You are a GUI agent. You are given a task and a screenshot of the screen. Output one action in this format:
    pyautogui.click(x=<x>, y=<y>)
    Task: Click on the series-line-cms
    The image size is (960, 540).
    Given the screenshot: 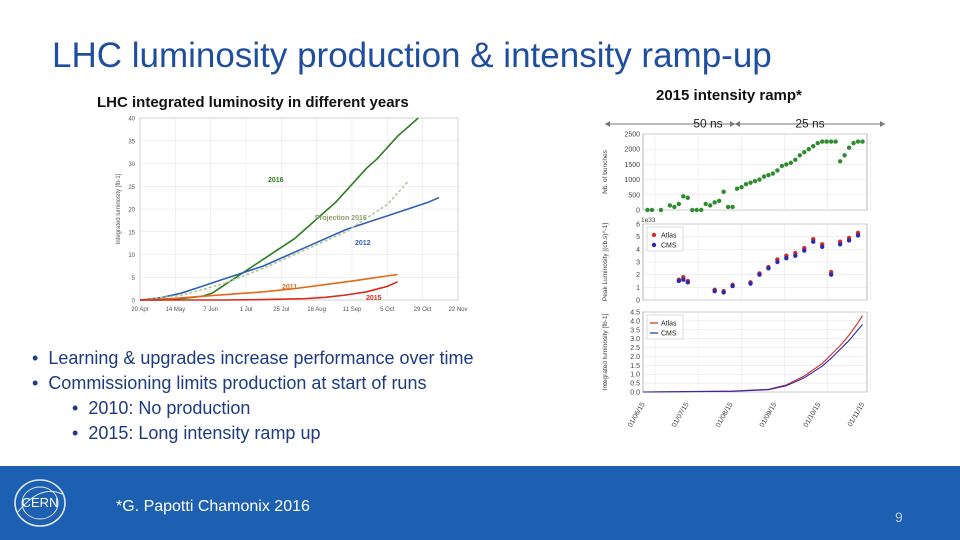 What is the action you would take?
    pyautogui.click(x=752, y=358)
    